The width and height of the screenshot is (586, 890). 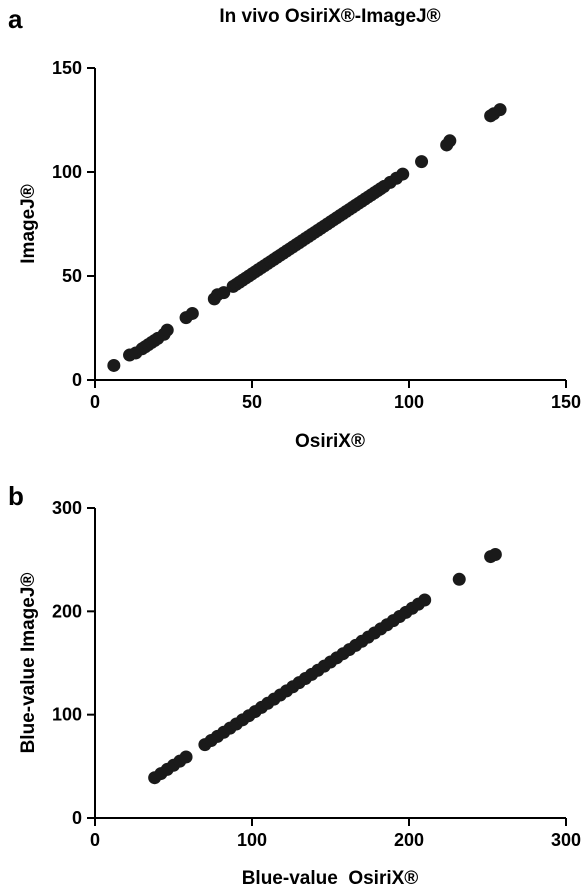 I want to click on chart-b-x-tick-label: 300, so click(x=566, y=840).